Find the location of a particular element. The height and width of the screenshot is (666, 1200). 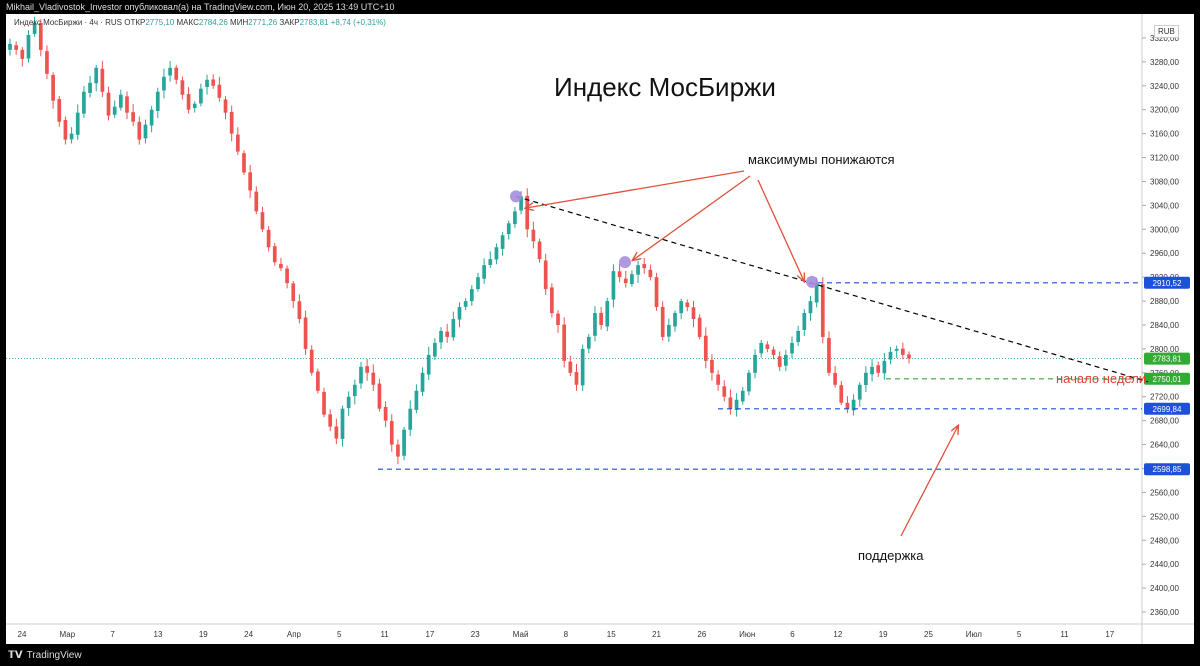

y-tick-label: 3240,00 is located at coordinates (1164, 86).